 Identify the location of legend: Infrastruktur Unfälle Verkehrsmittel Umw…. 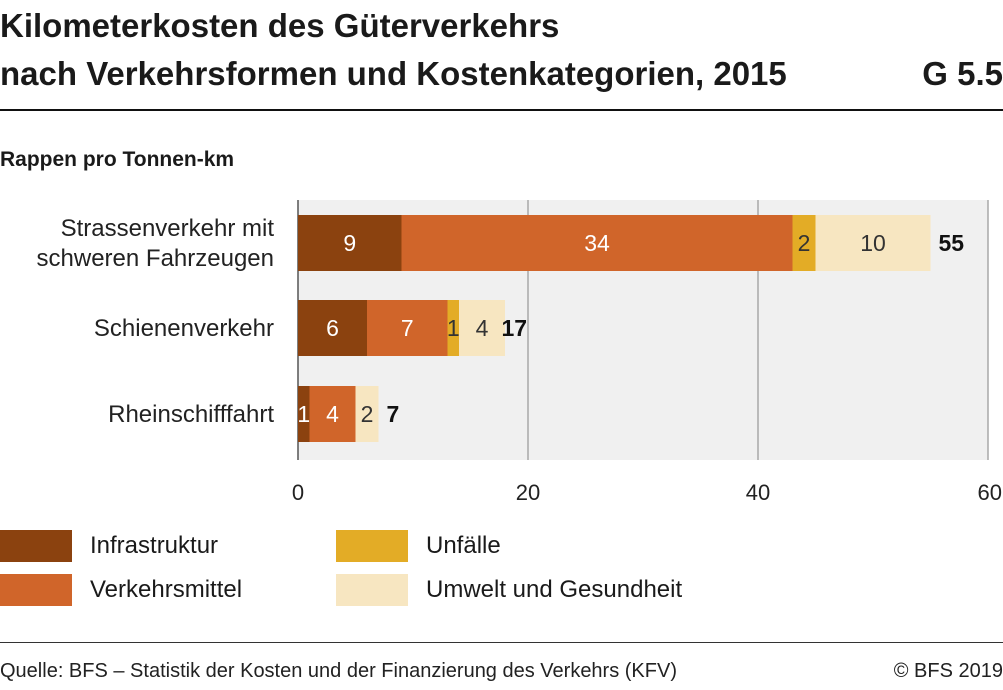
(501, 570).